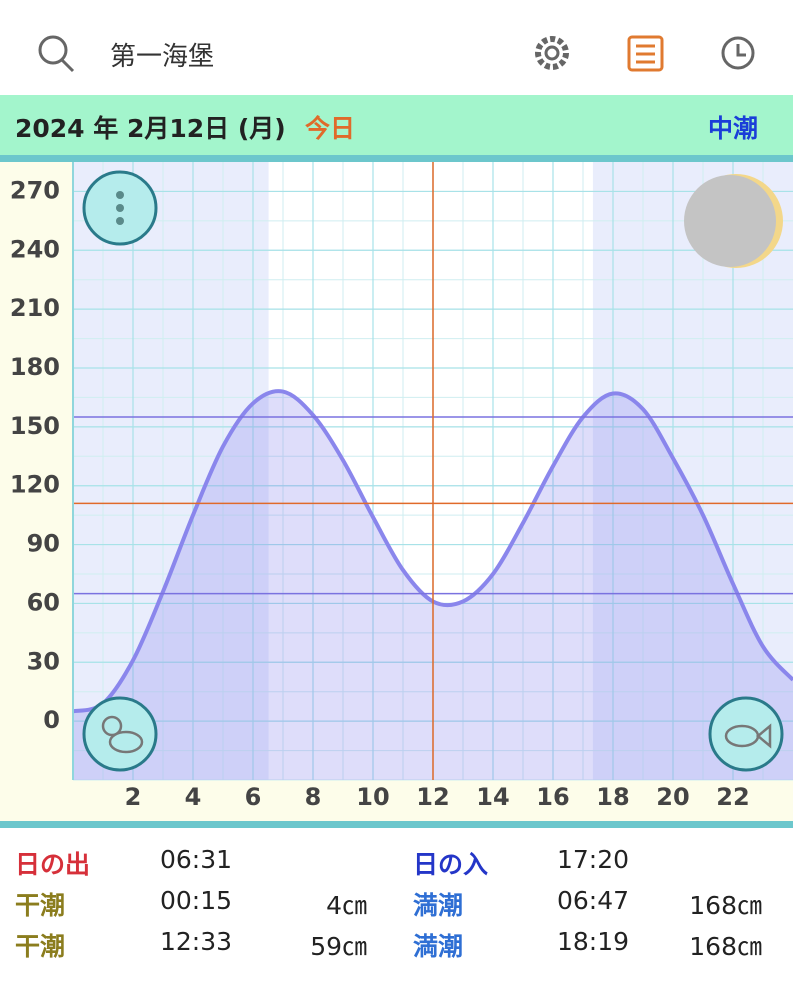 The image size is (793, 991). I want to click on y-tick-label: 270, so click(35, 190).